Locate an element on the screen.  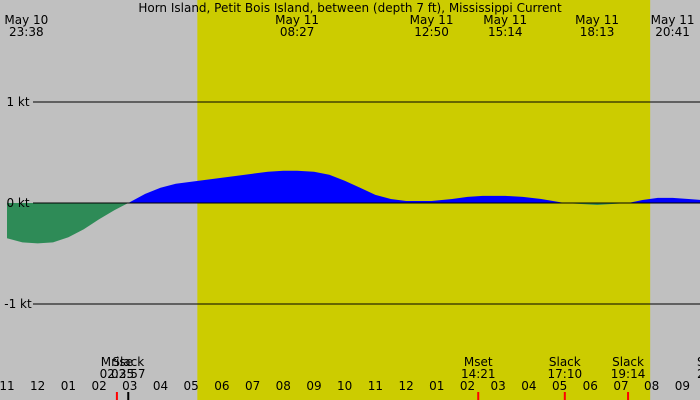
y-tick-label: 0 kt is located at coordinates (17, 203).